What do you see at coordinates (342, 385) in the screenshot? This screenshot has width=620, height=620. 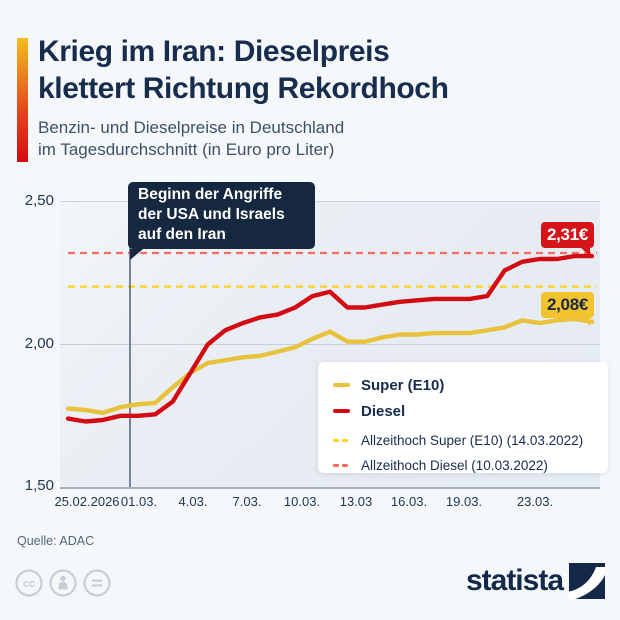 I see `super-line-swatch` at bounding box center [342, 385].